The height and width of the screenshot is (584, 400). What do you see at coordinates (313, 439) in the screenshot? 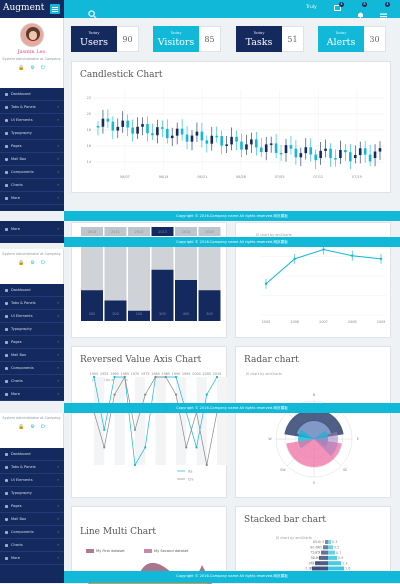
I see `radar-chart: NNEESESSWWNW` at bounding box center [313, 439].